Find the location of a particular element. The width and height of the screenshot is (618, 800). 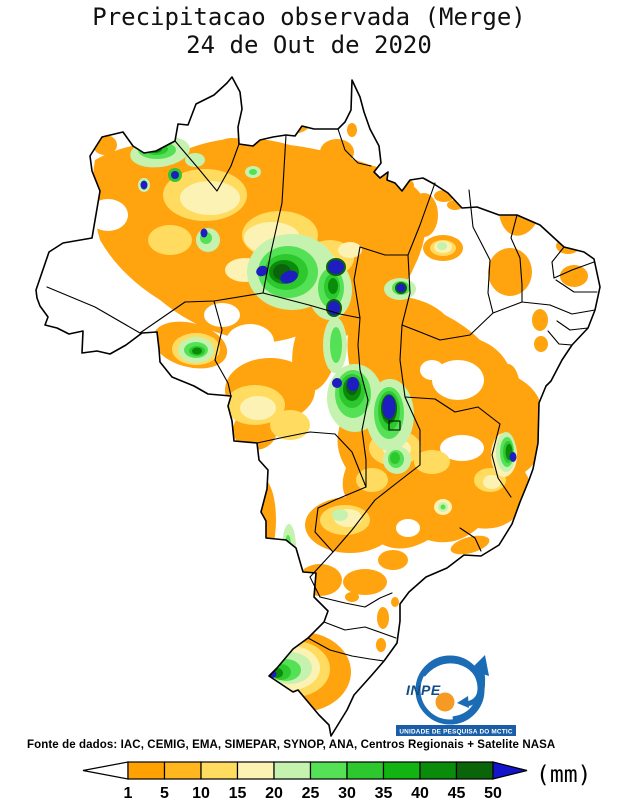

title-line-2: 24 de Out de 2020 is located at coordinates (309, 45).